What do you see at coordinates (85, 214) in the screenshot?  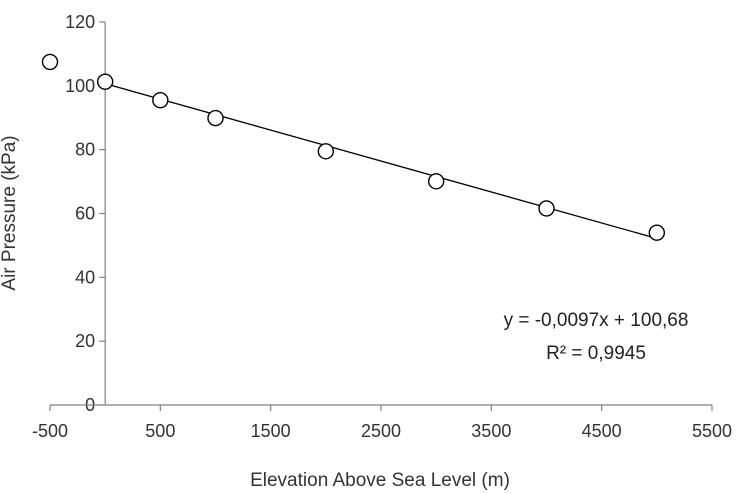 I see `y-tick-label: 60` at bounding box center [85, 214].